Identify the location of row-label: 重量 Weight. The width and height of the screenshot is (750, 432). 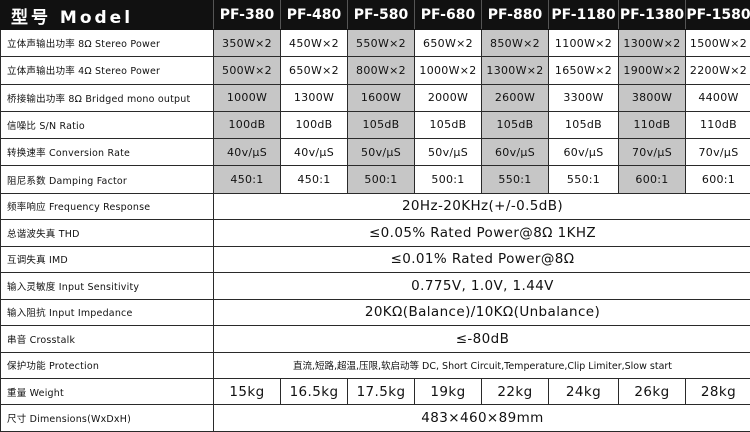
(107, 391).